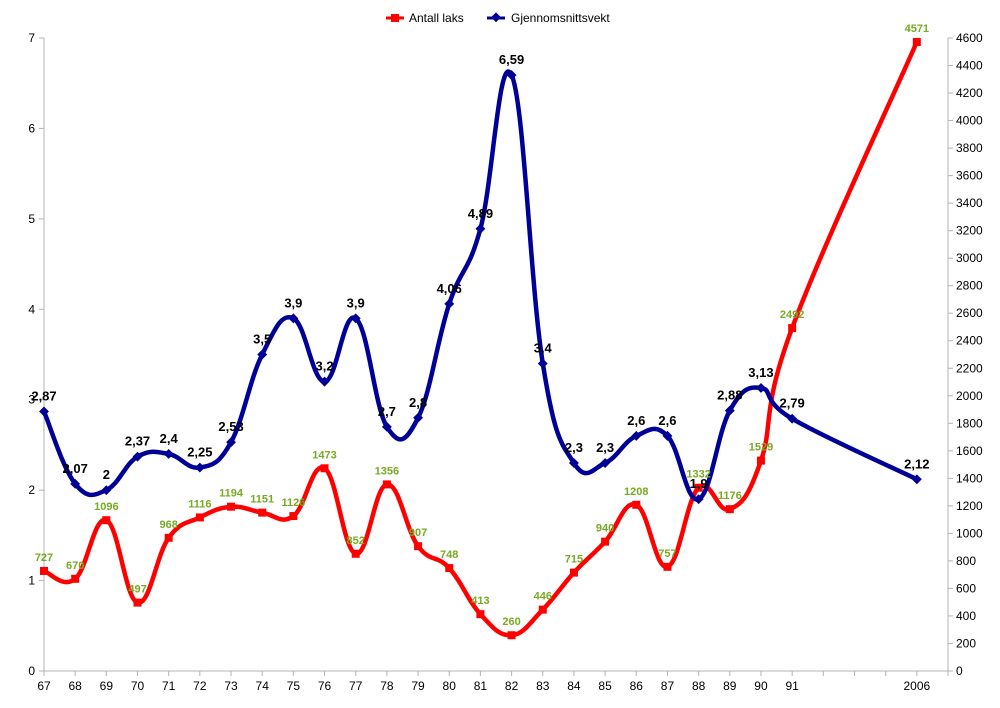 Image resolution: width=1000 pixels, height=708 pixels. I want to click on data-label-gjennomsnittsvekt: 2,88, so click(729, 395).